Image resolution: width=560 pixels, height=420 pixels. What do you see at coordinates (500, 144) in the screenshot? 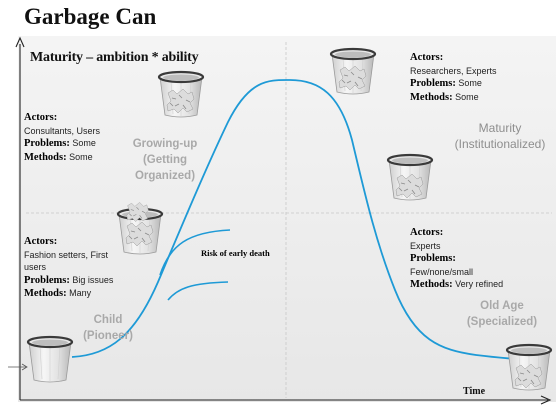
I see `stage-qualifier: (Institutionalized)` at bounding box center [500, 144].